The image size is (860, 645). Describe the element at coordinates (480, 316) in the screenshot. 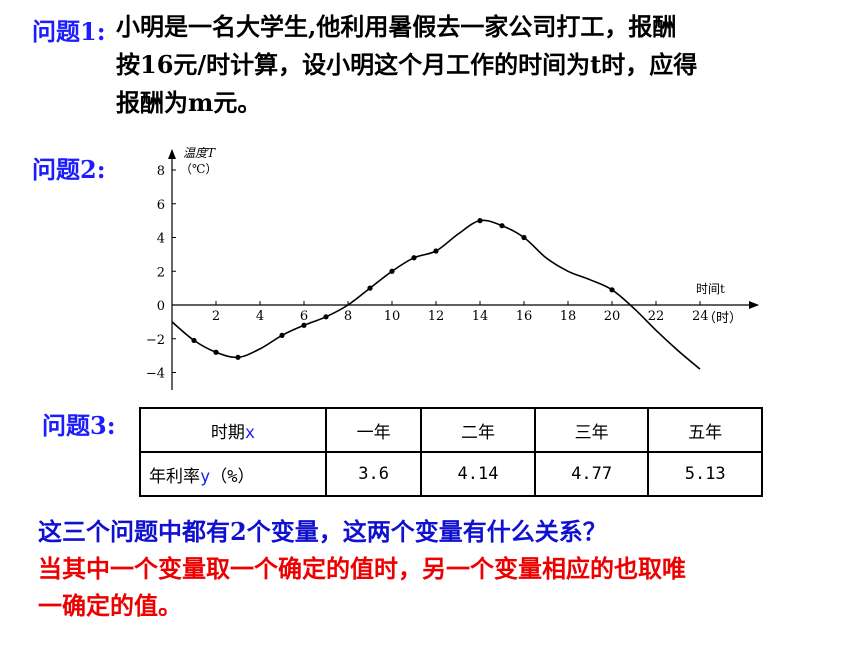

I see `x-tick-label: 14` at that location.